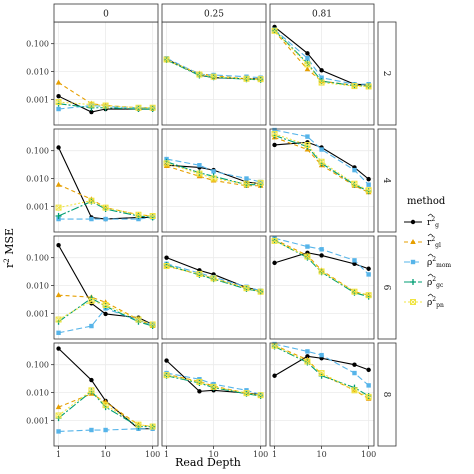 Image resolution: width=474 pixels, height=474 pixels. I want to click on row-strip-label: 6, so click(386, 288).